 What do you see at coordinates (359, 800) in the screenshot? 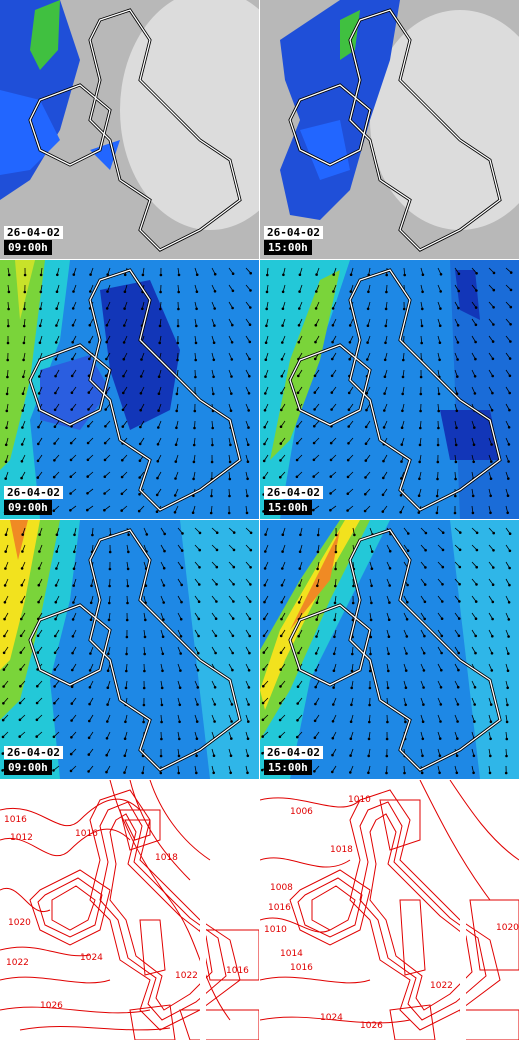
I see `isobar-label: 1010` at bounding box center [359, 800].